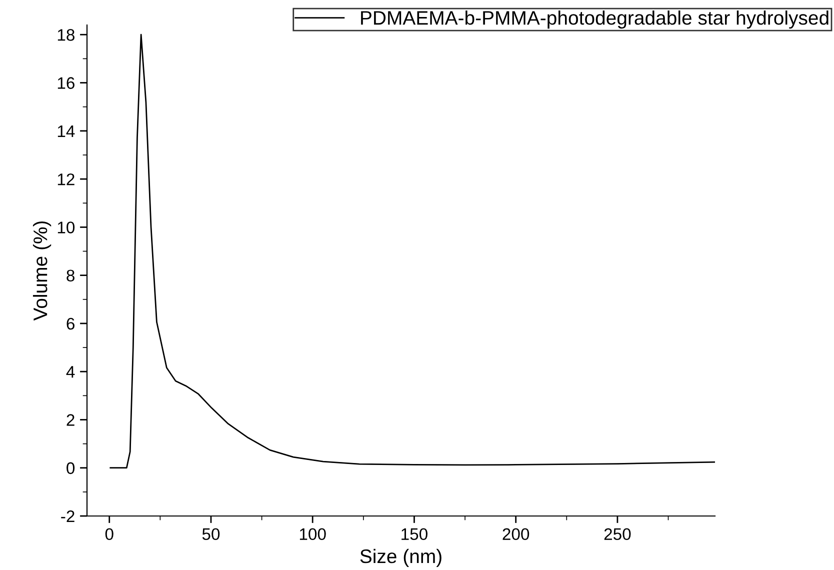 This screenshot has width=834, height=570. Describe the element at coordinates (70, 468) in the screenshot. I see `y-tick-label: 0` at that location.